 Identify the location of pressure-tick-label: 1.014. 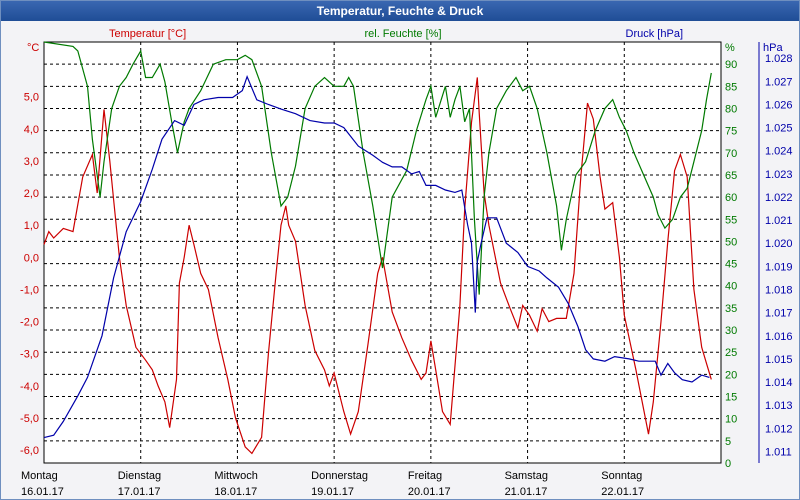
(779, 383).